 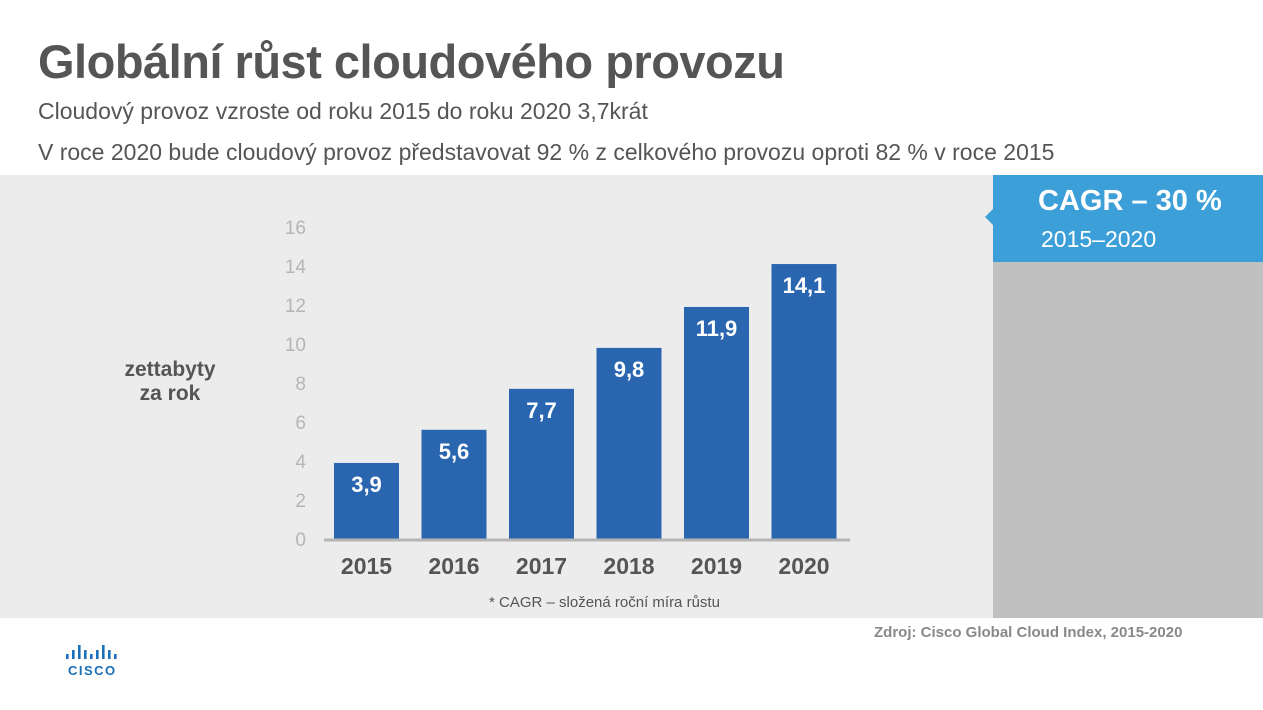 What do you see at coordinates (91, 652) in the screenshot?
I see `cisco-logo-icon` at bounding box center [91, 652].